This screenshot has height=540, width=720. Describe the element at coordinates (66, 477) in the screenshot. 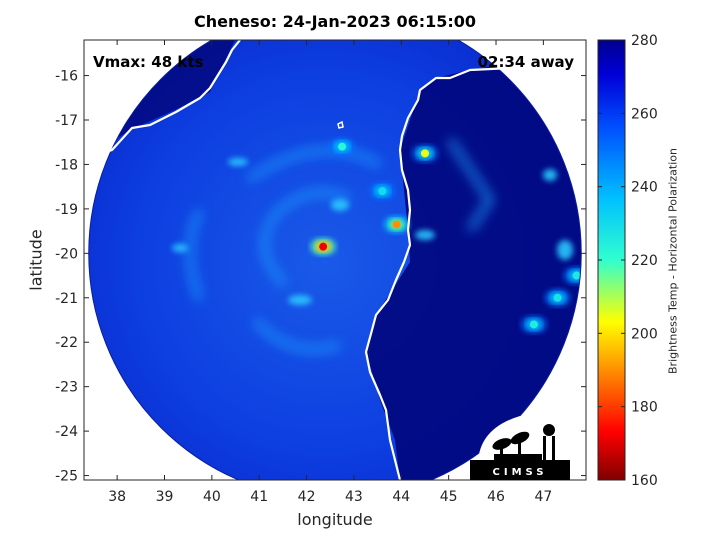

I see `y-tick-label: -25` at that location.